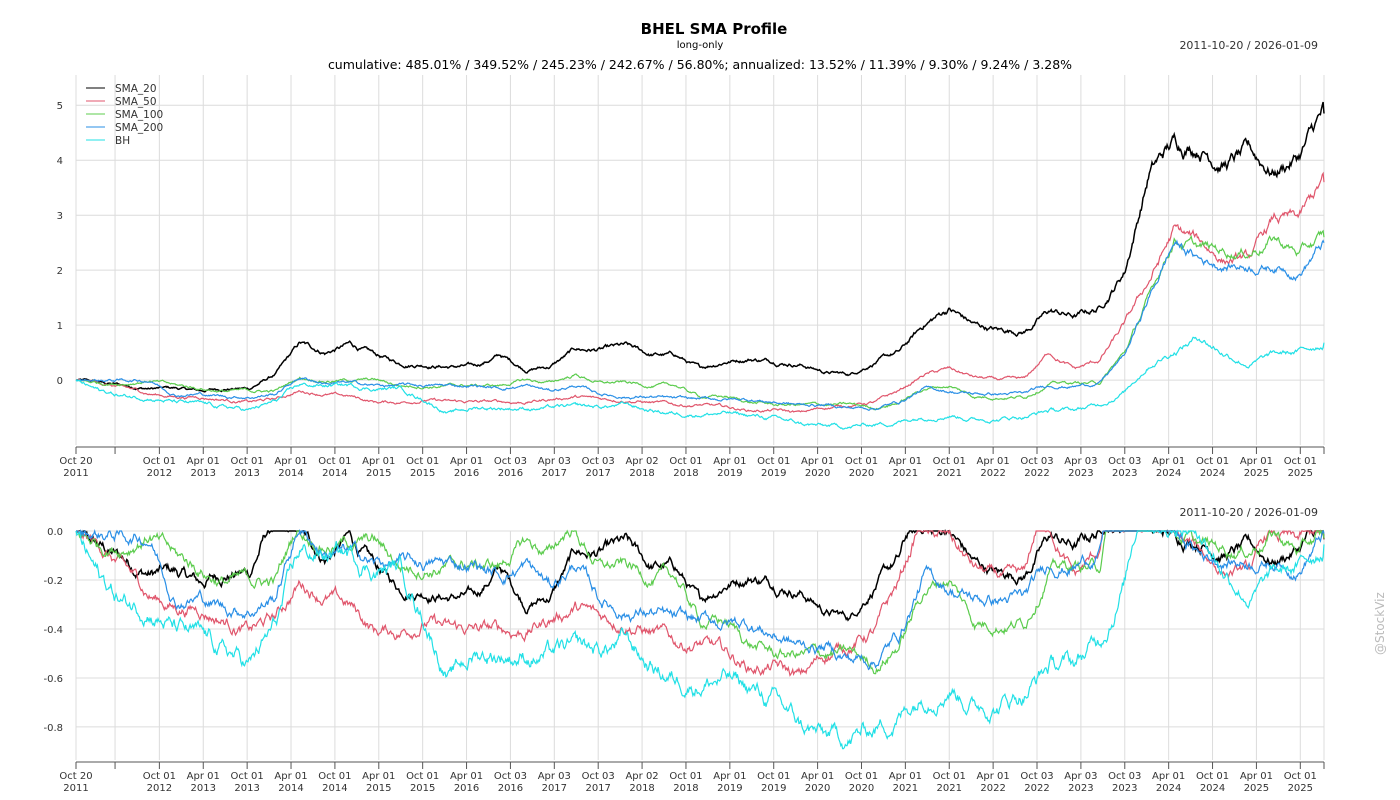 The height and width of the screenshot is (800, 1400). I want to click on top-x-tick-label: Oct 20, so click(75, 461).